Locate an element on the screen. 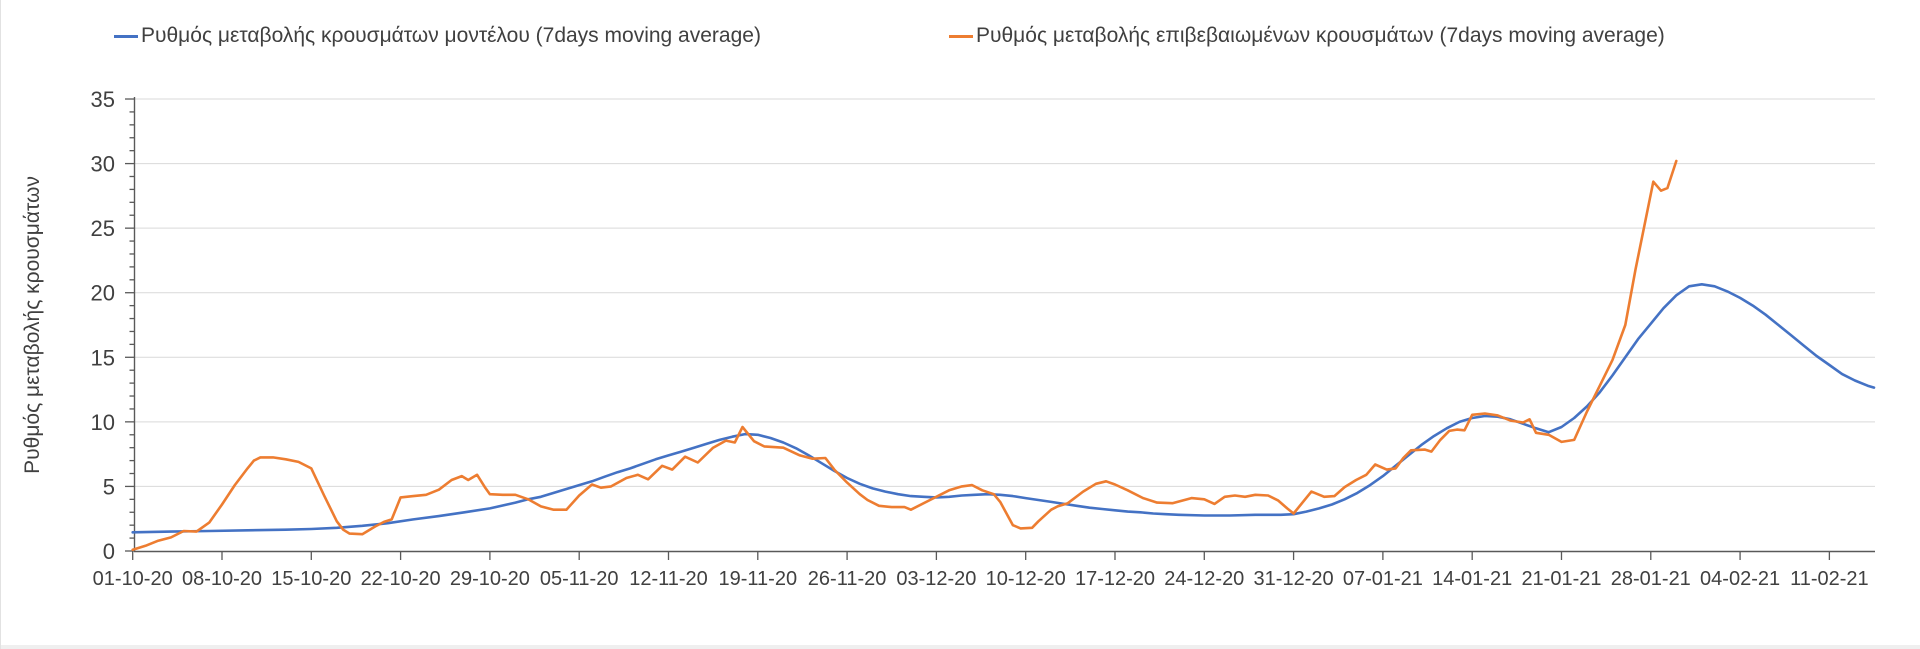  x-tick-label: 15-10-20 is located at coordinates (311, 579).